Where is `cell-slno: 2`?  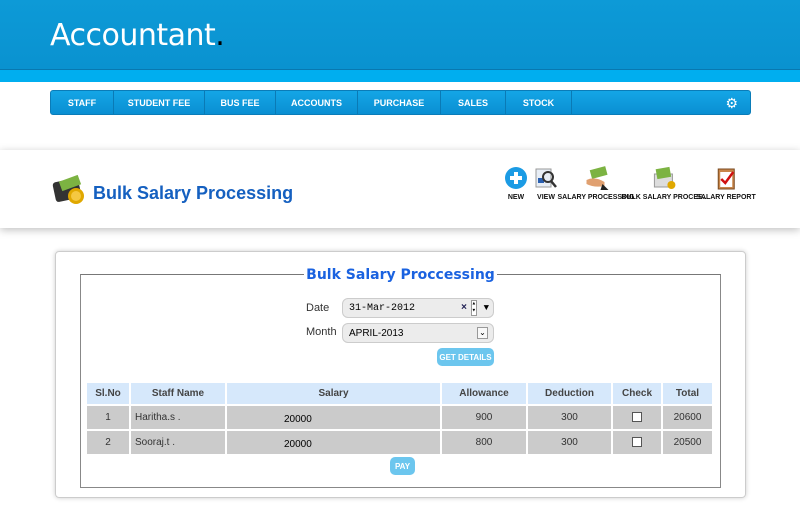 cell-slno: 2 is located at coordinates (108, 442).